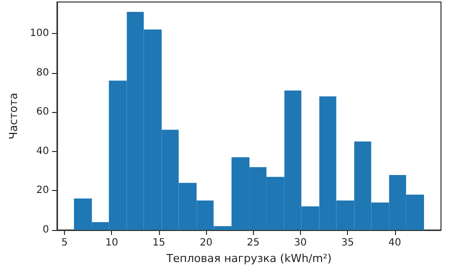  What do you see at coordinates (39, 33) in the screenshot?
I see `y-tick-label: 100` at bounding box center [39, 33].